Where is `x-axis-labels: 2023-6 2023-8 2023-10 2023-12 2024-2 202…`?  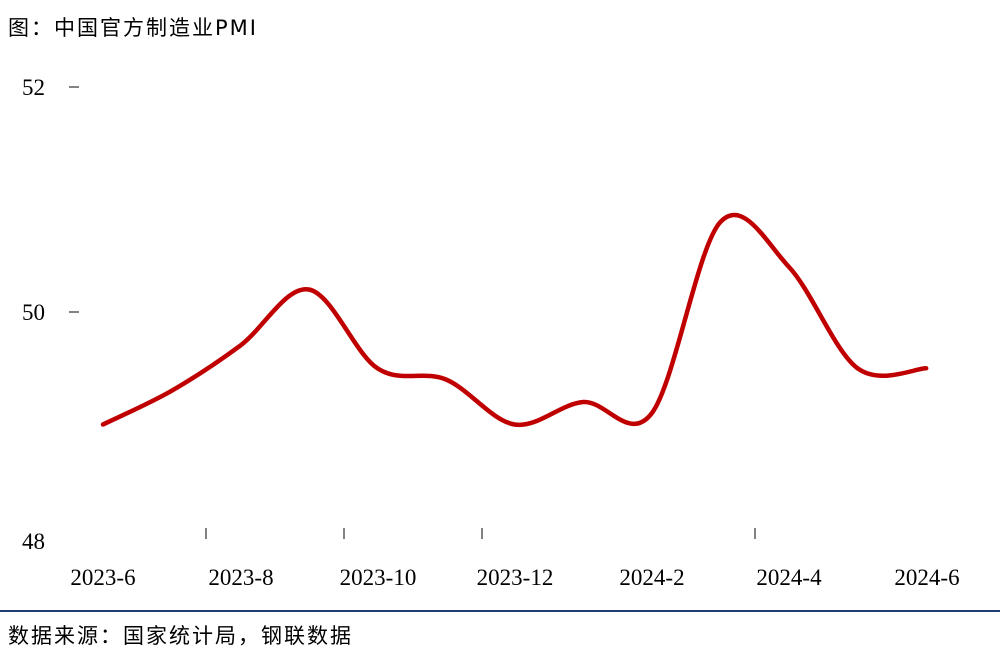 x-axis-labels: 2023-6 2023-8 2023-10 2023-12 2024-2 202… is located at coordinates (514, 577).